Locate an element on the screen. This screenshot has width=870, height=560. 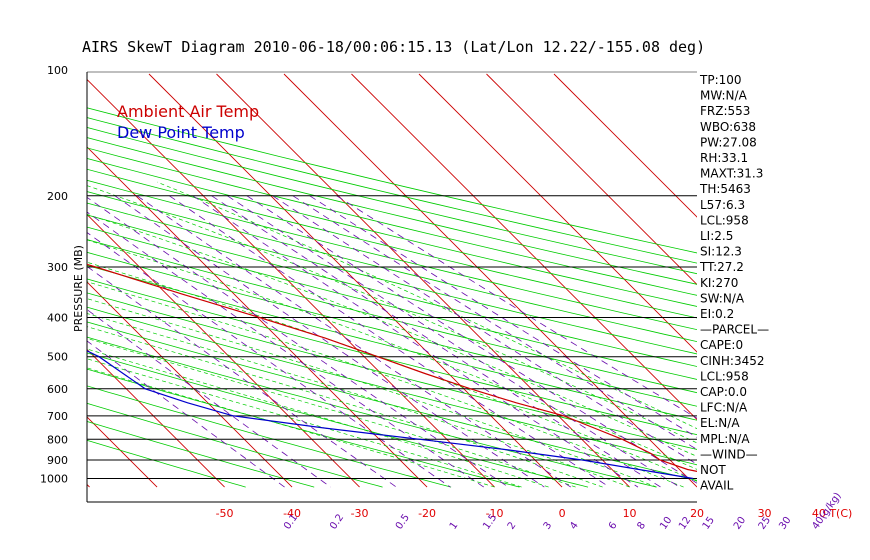
bottom-temp-tick-label: 10 is located at coordinates (630, 513).